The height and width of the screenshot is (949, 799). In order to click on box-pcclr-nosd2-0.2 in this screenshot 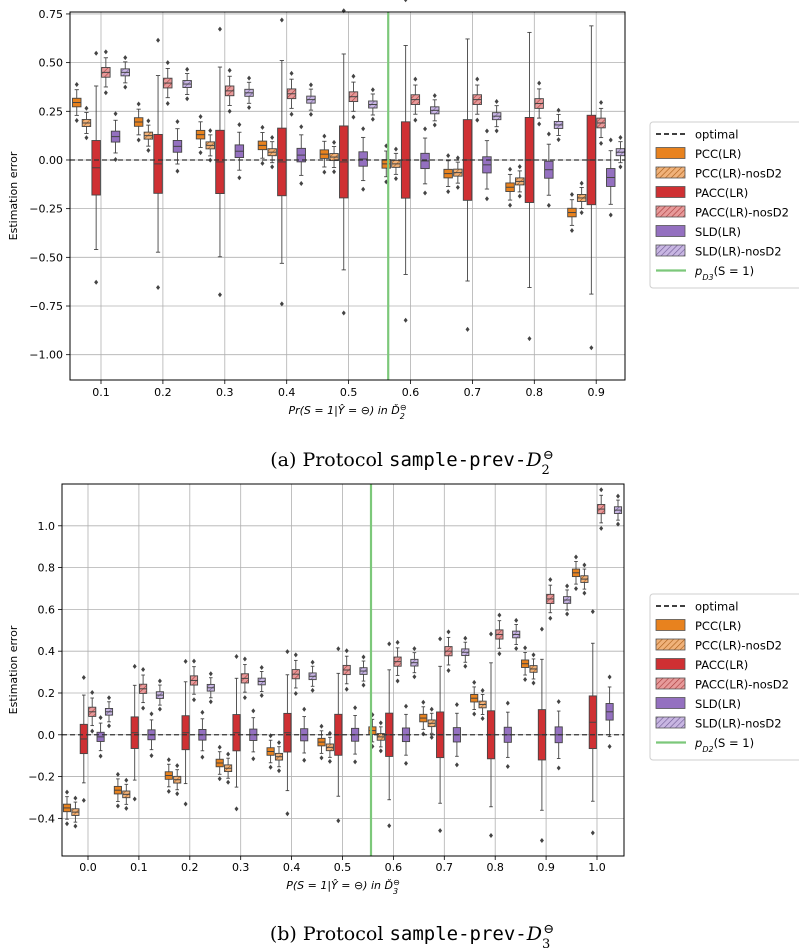, I will do `click(148, 135)`.